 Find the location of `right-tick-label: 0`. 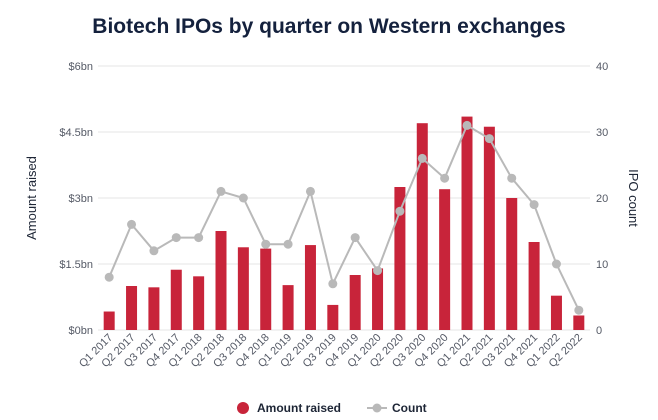

right-tick-label: 0 is located at coordinates (599, 331).